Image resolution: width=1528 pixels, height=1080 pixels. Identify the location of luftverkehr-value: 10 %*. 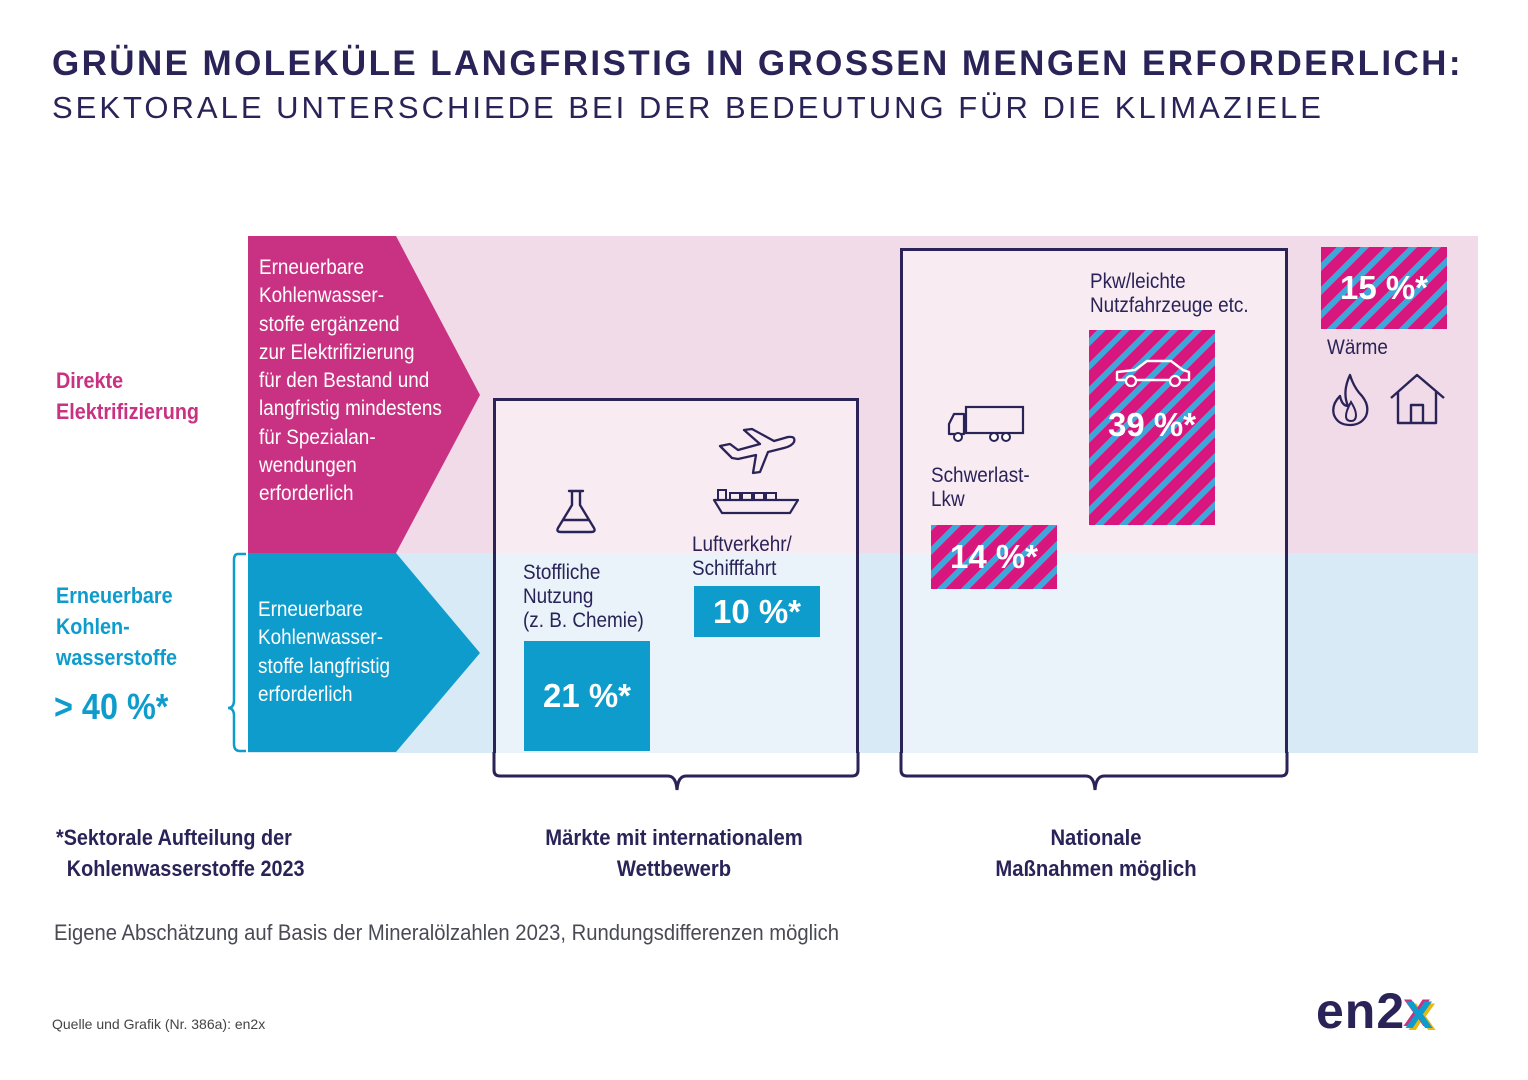
(757, 611).